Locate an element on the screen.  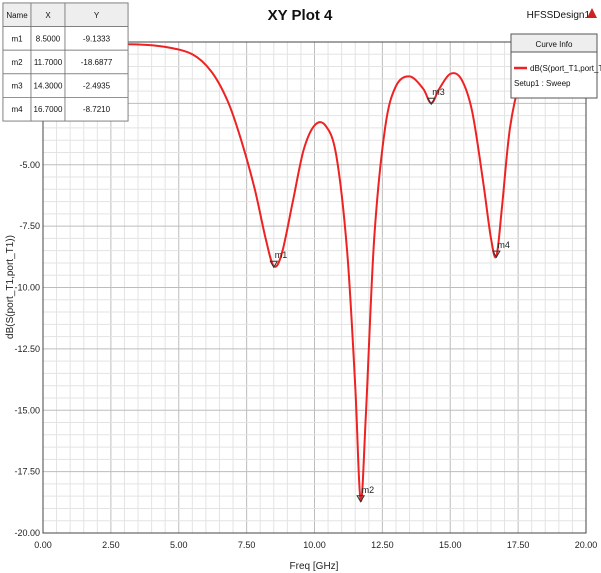
y-tick-label: -20.00 is located at coordinates (27, 533).